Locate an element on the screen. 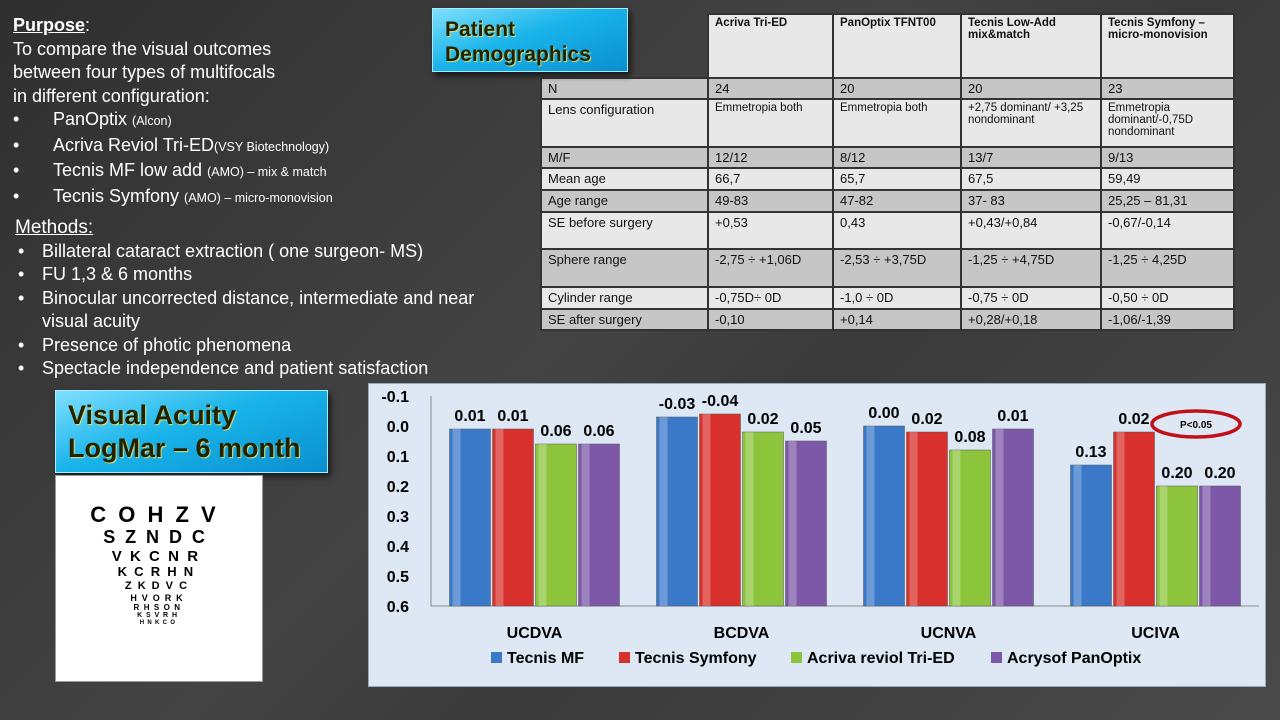  table-cell: -1,06/-1,39 is located at coordinates (1167, 319).